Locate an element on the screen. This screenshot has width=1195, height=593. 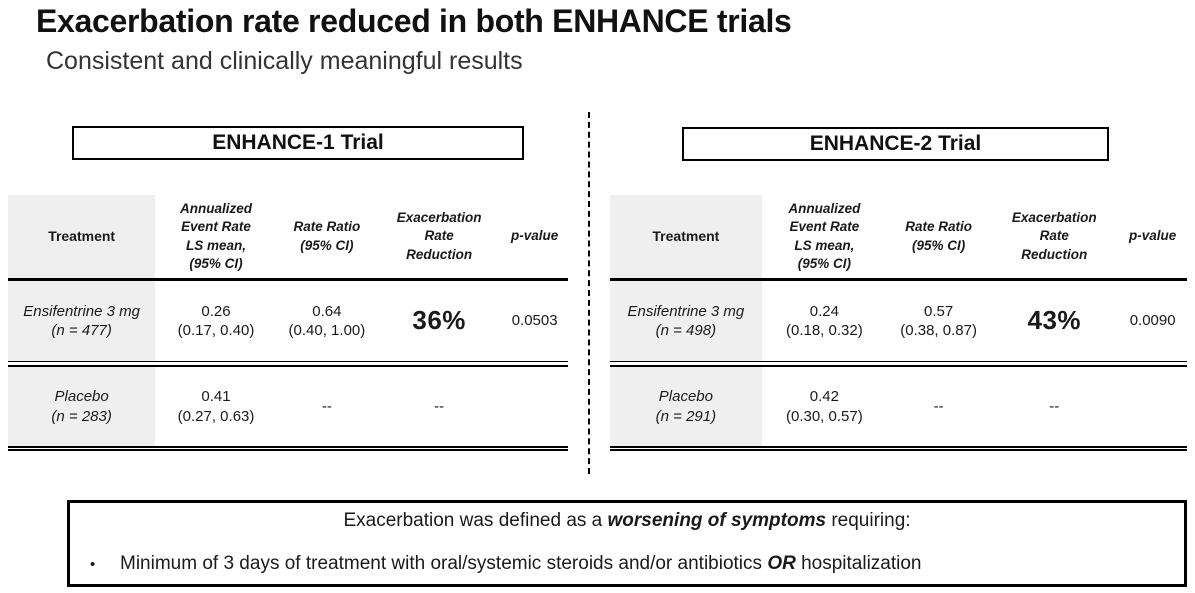
cell-reduction: 43% is located at coordinates (1054, 320).